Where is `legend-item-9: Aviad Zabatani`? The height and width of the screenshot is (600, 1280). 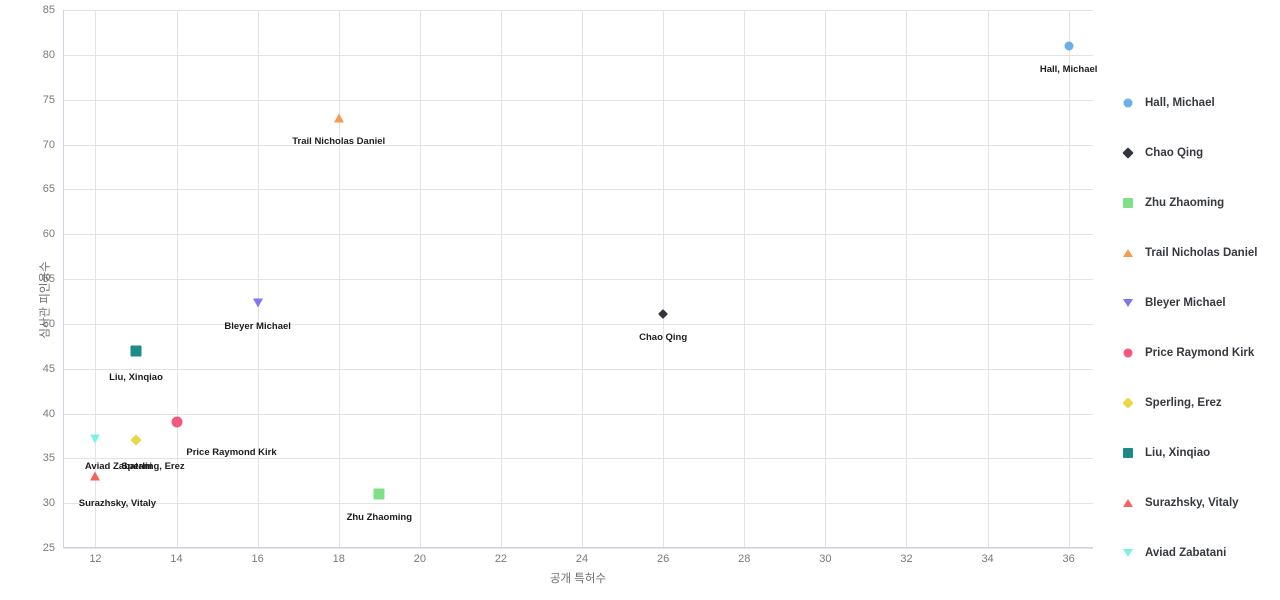 legend-item-9: Aviad Zabatani is located at coordinates (1200, 553).